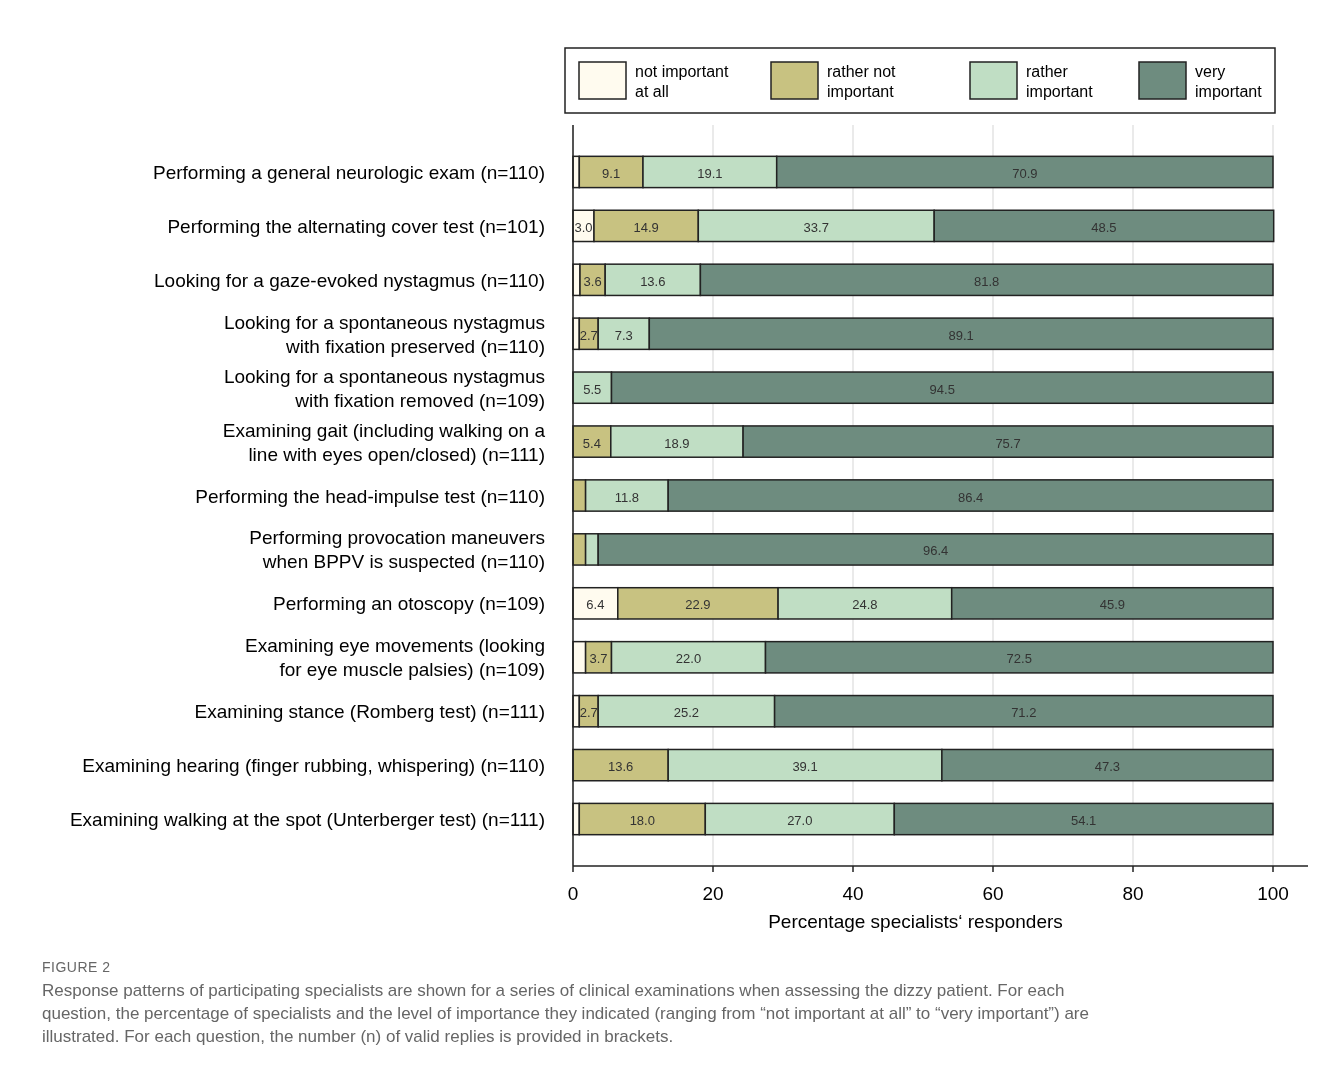 The height and width of the screenshot is (1068, 1320). What do you see at coordinates (915, 921) in the screenshot?
I see `x-axis-title: Percentage specialists‘ responders` at bounding box center [915, 921].